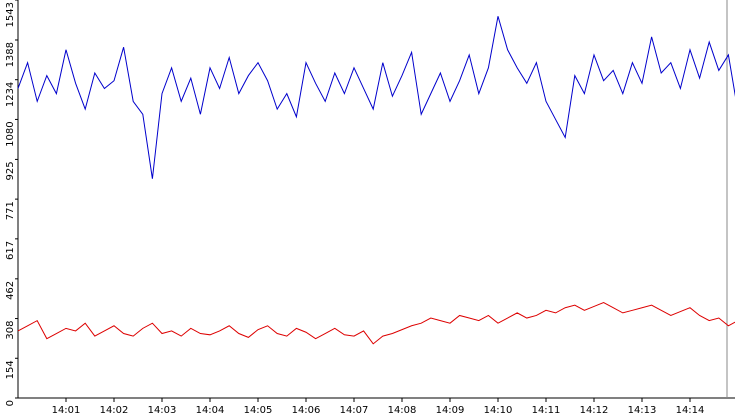 The width and height of the screenshot is (735, 415). What do you see at coordinates (376, 323) in the screenshot?
I see `series-line` at bounding box center [376, 323].